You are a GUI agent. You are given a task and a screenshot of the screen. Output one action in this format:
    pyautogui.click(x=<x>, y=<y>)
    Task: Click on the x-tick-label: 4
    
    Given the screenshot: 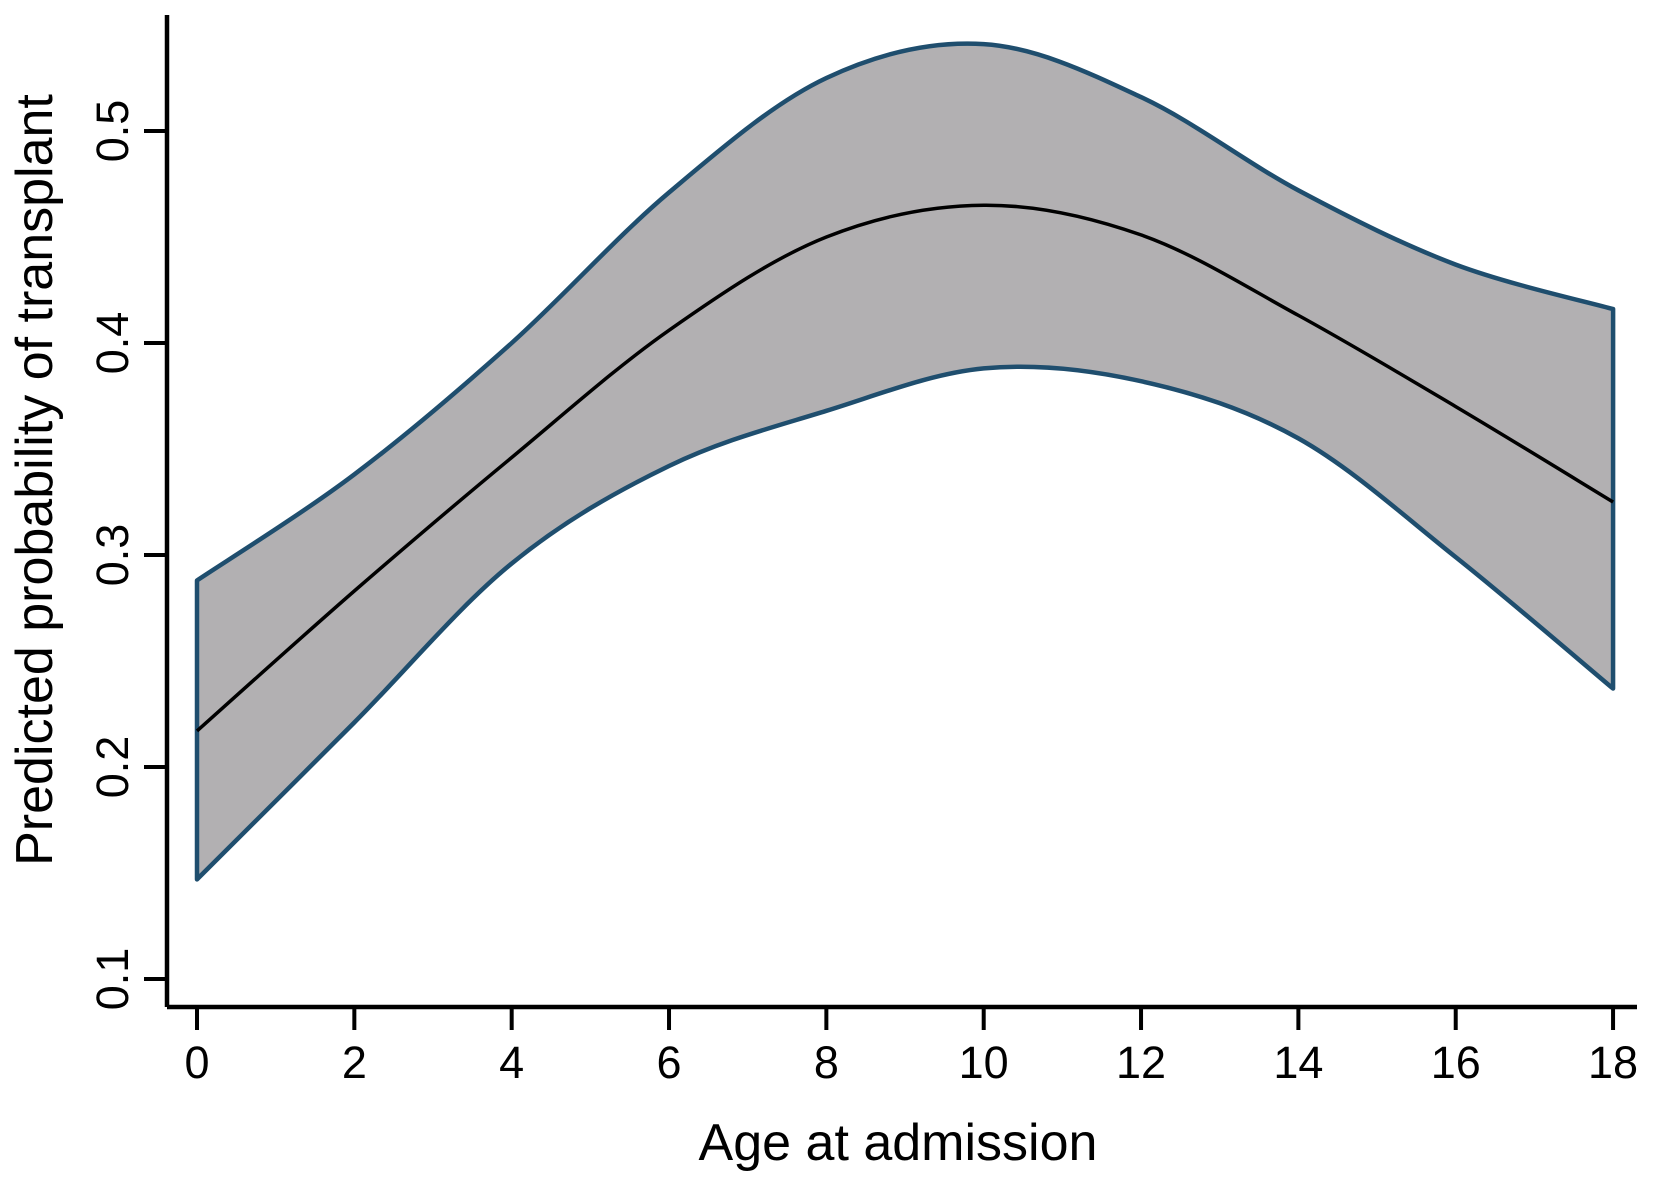 What is the action you would take?
    pyautogui.click(x=511, y=1062)
    